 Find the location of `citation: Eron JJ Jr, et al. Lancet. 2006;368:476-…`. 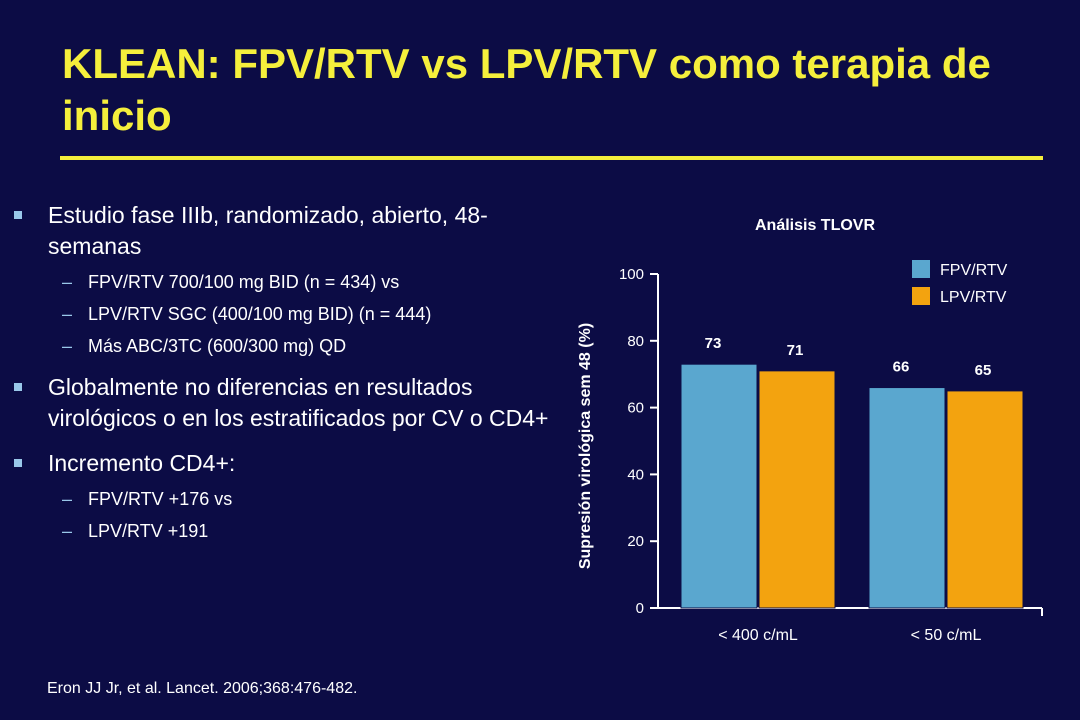

citation: Eron JJ Jr, et al. Lancet. 2006;368:476-… is located at coordinates (202, 688).